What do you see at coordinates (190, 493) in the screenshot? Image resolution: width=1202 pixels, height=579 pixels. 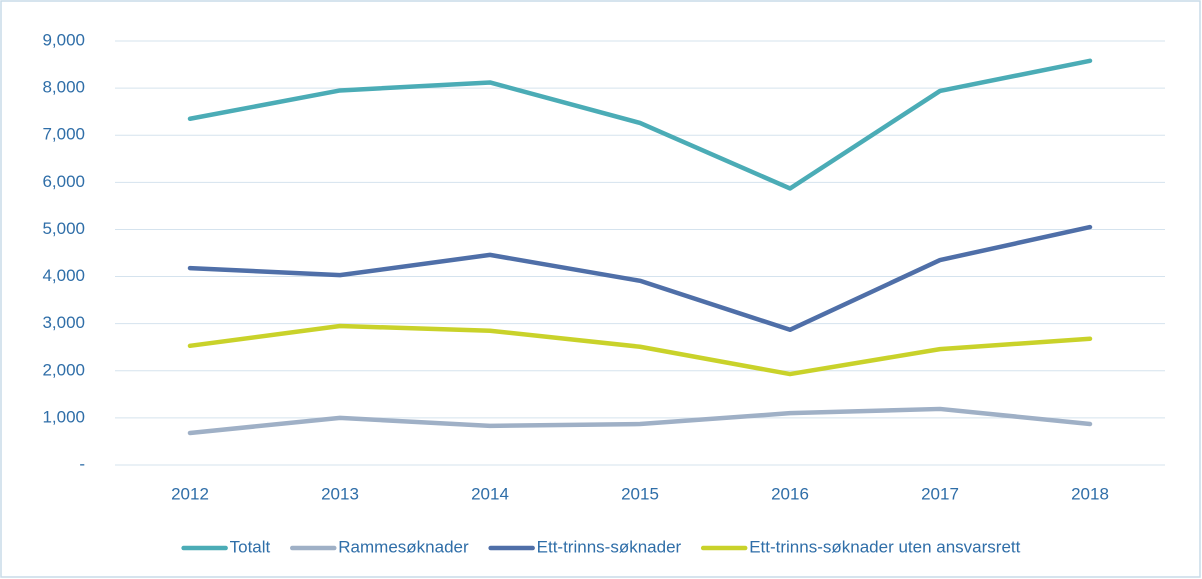 I see `x-tick-label: 2012` at bounding box center [190, 493].